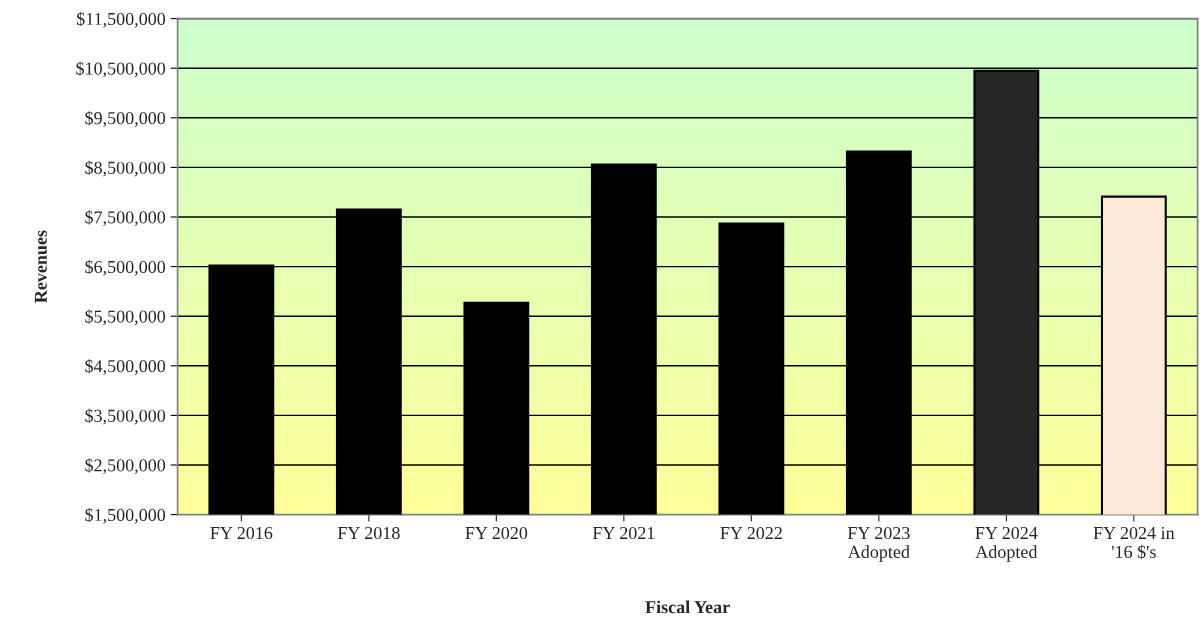  What do you see at coordinates (623, 533) in the screenshot?
I see `x-tick-label: FY 2021` at bounding box center [623, 533].